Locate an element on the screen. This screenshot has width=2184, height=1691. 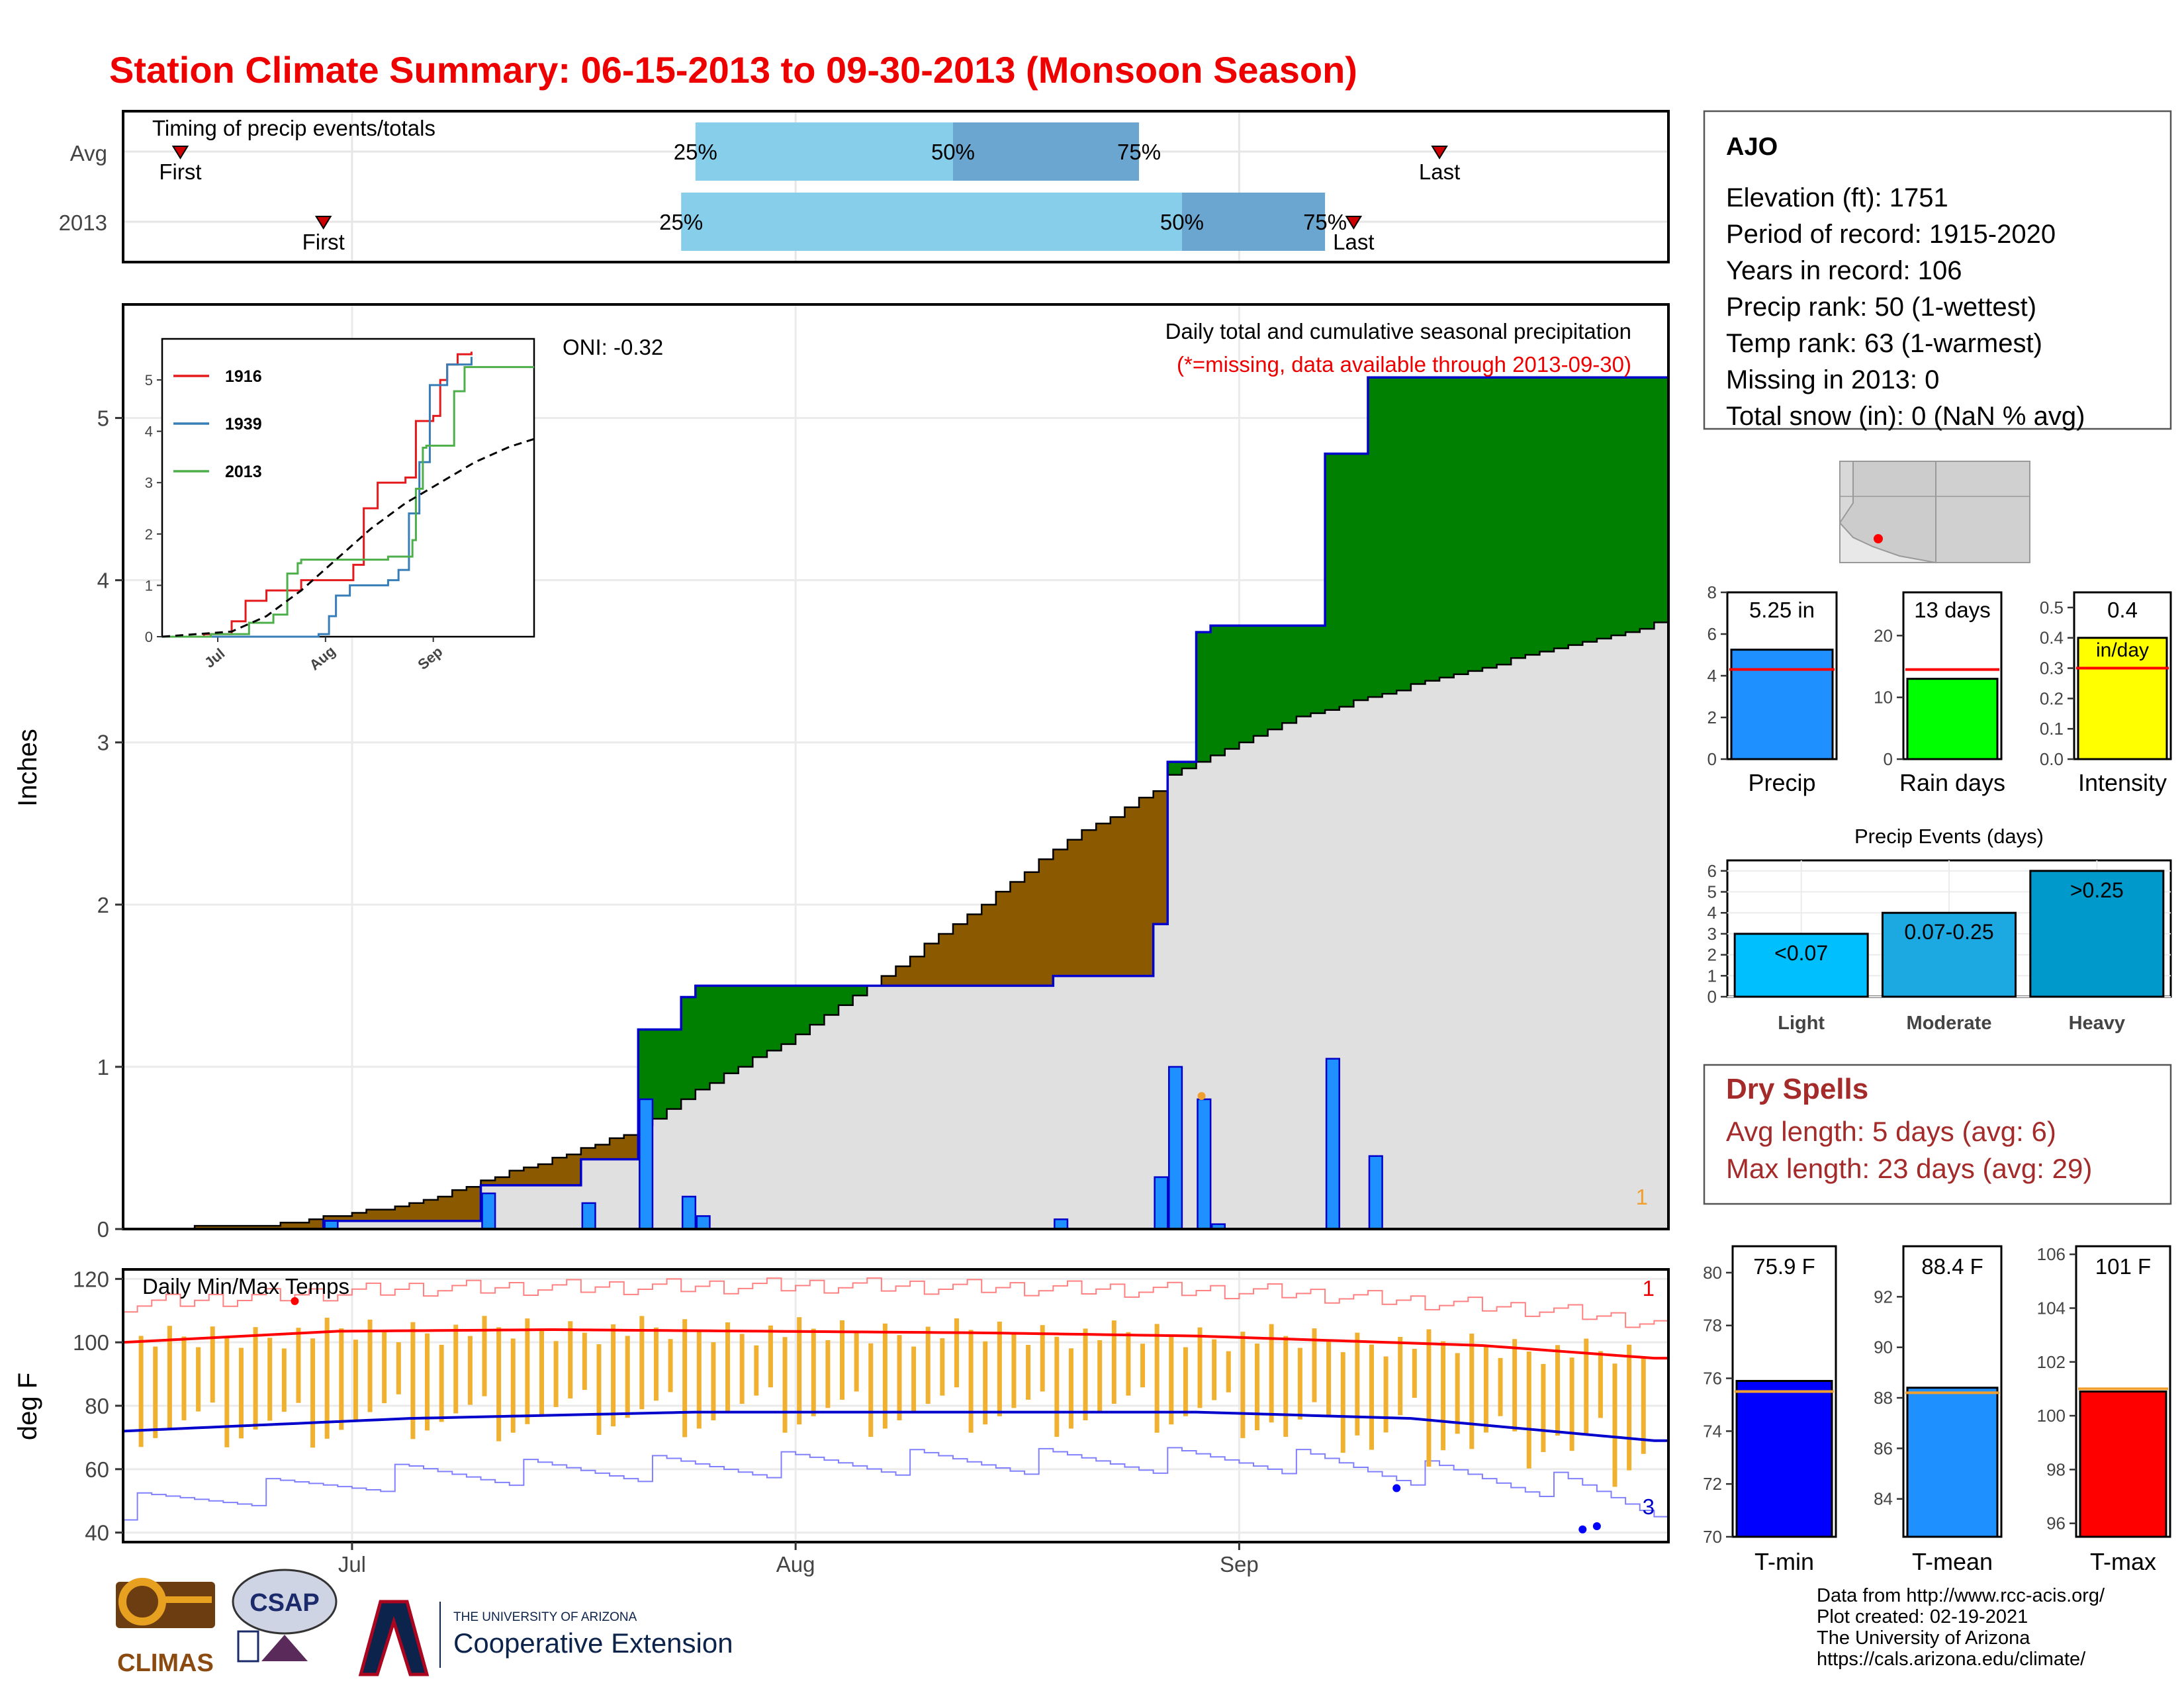
summary-bar-tick-label: 4 is located at coordinates (1712, 676).